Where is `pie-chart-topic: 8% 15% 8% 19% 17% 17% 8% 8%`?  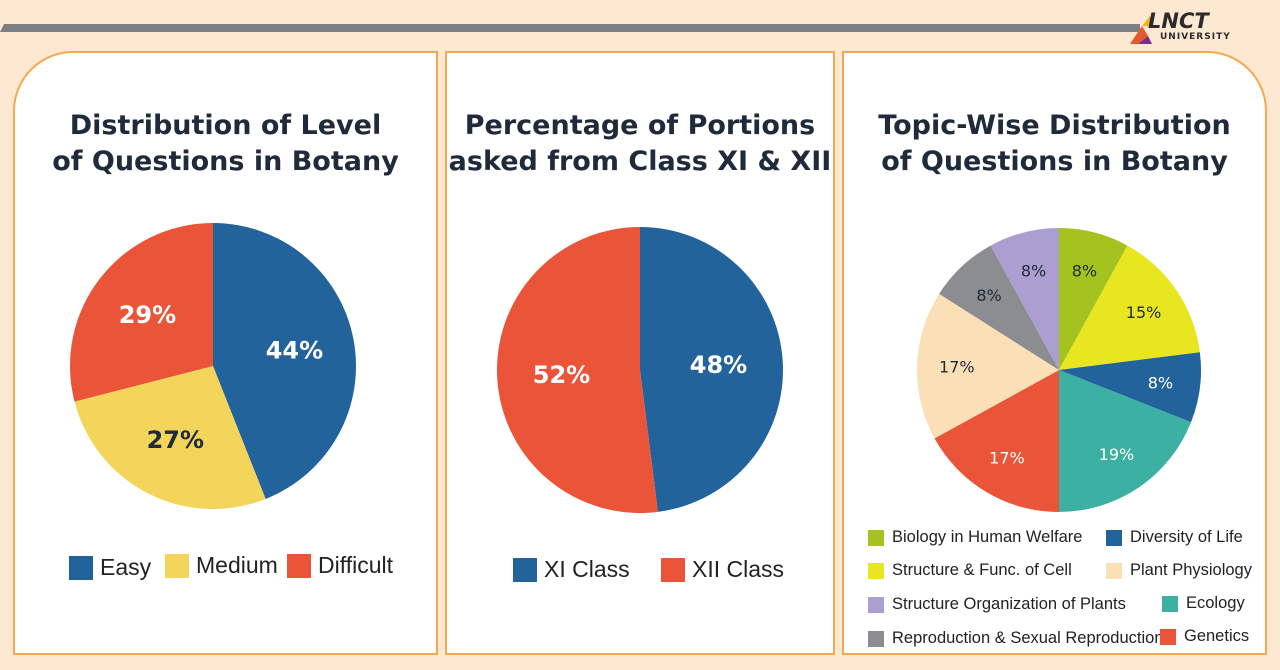
pie-chart-topic: 8% 15% 8% 19% 17% 17% 8% 8% is located at coordinates (1059, 370).